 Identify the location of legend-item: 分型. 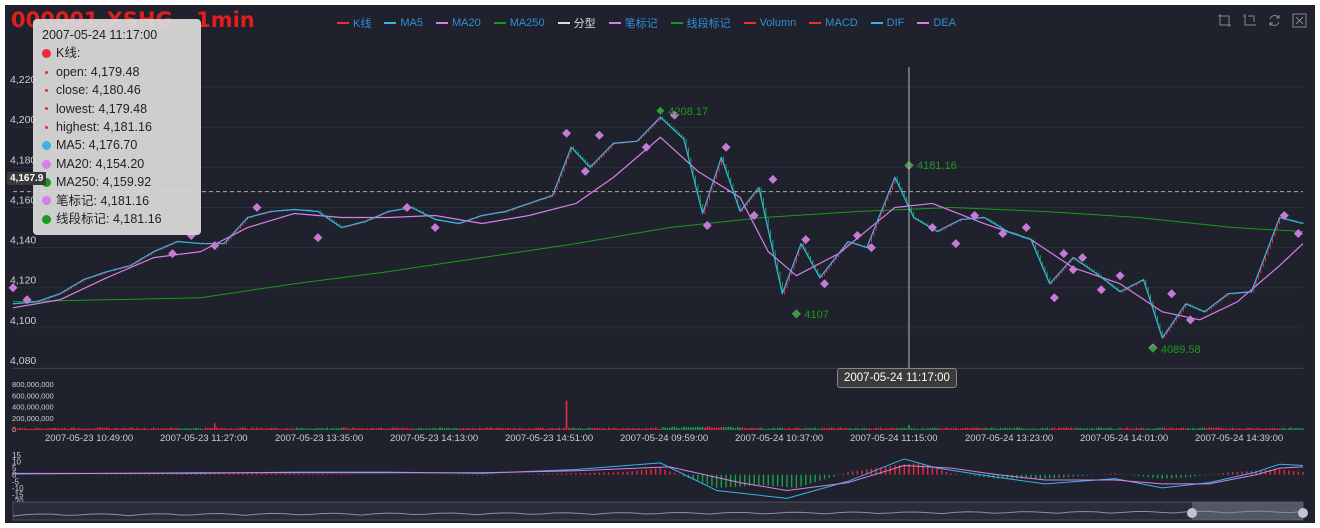
(576, 23).